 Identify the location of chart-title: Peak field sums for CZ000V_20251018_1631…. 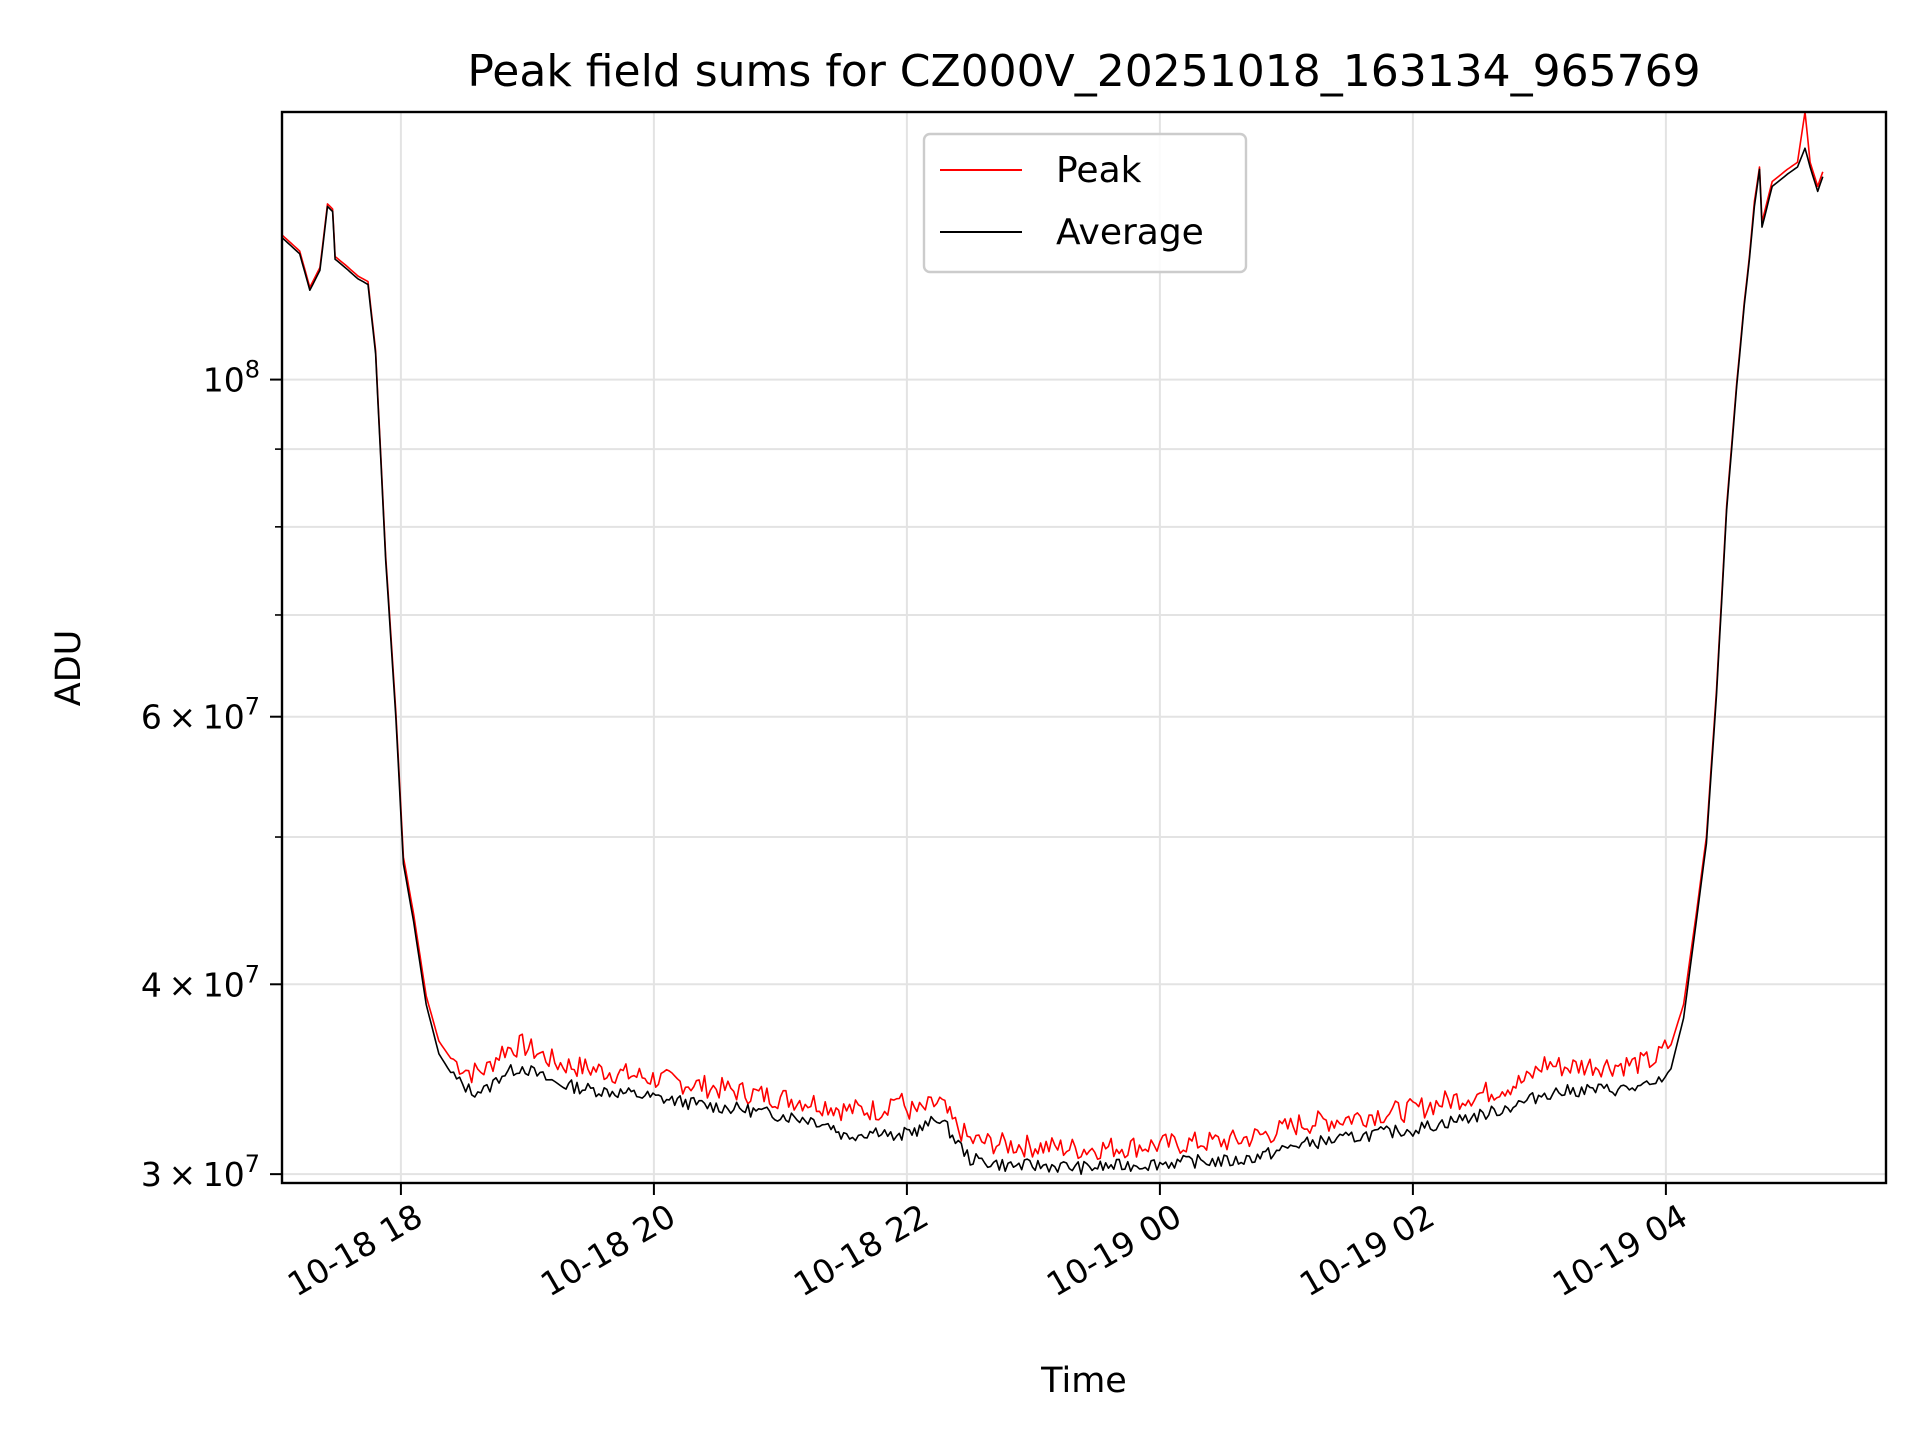
(1083, 71).